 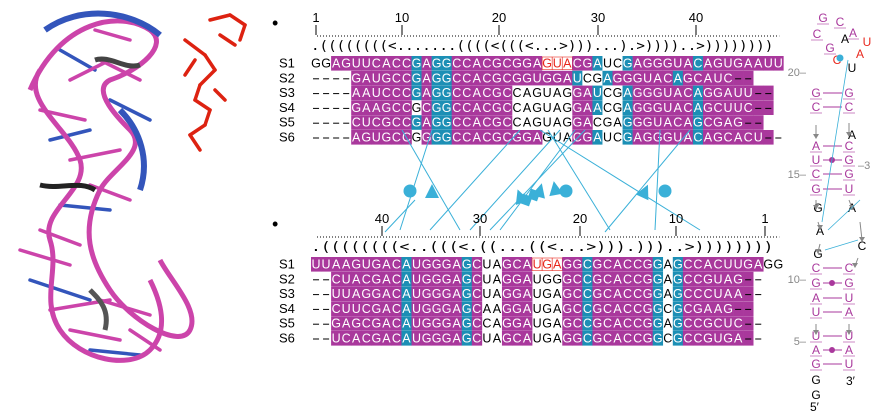 I want to click on nucleotide: U, so click(x=849, y=189).